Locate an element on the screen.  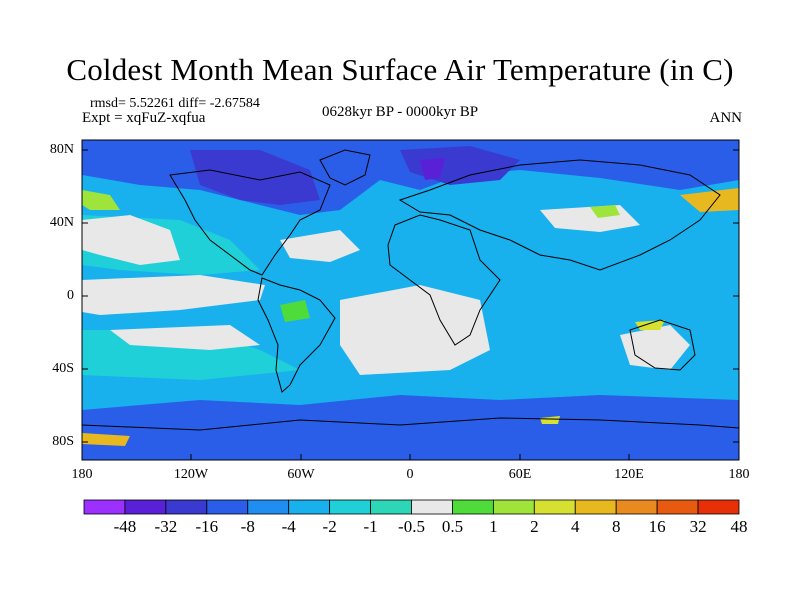
colorbar-label: -16 is located at coordinates (207, 526).